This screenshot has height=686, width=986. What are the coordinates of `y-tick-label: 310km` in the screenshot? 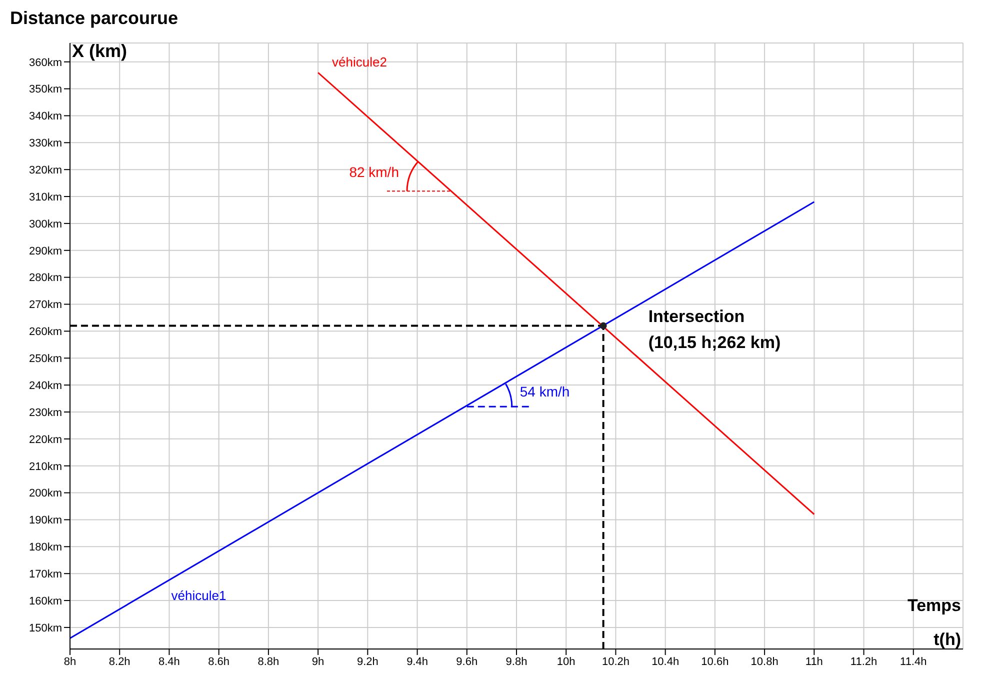 It's located at (45, 197).